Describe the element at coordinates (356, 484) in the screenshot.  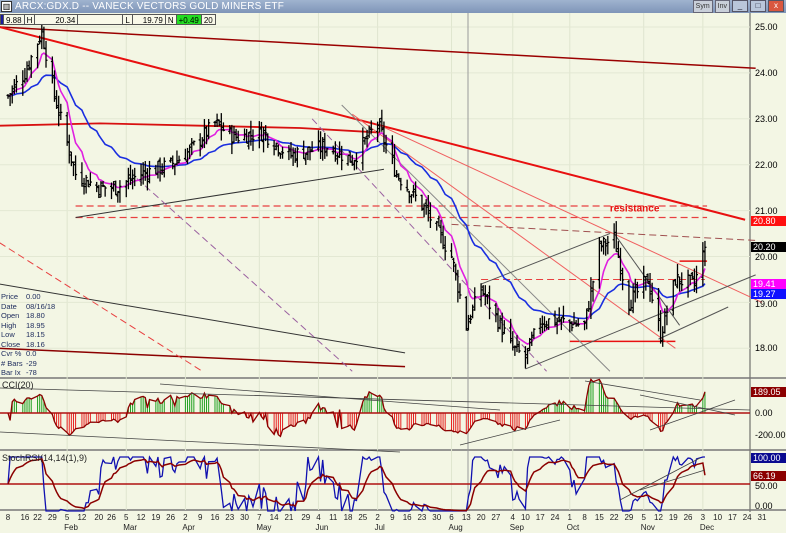
I see `stochrsi-signal-line` at that location.